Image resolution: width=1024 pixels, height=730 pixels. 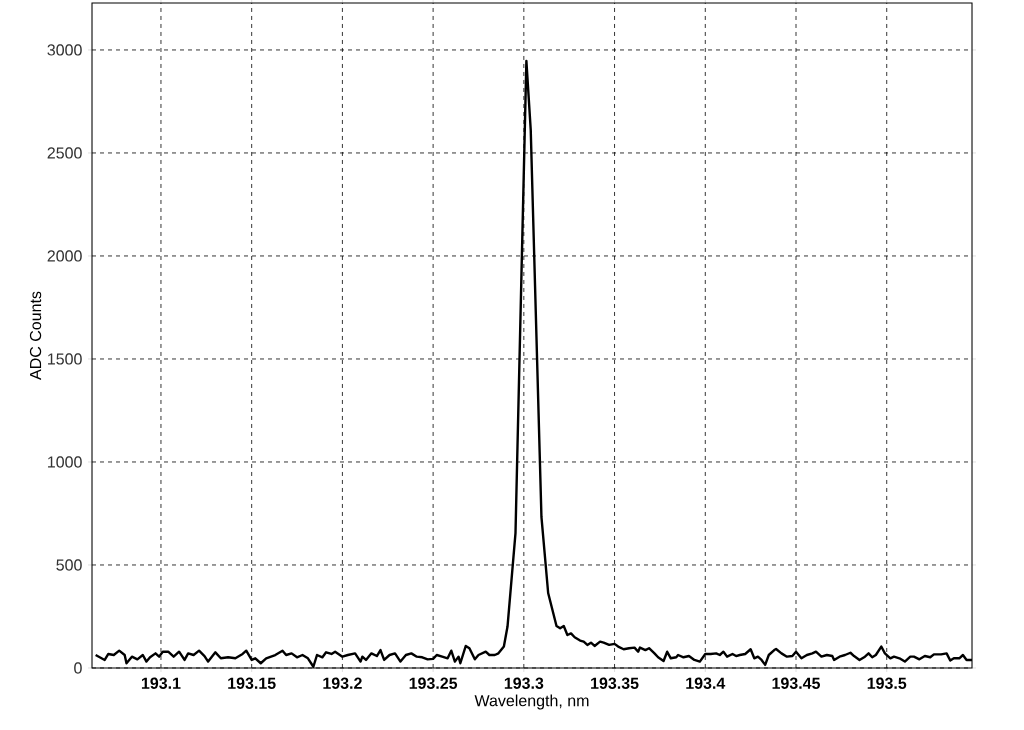 What do you see at coordinates (64, 50) in the screenshot?
I see `y-tick-label: 3000` at bounding box center [64, 50].